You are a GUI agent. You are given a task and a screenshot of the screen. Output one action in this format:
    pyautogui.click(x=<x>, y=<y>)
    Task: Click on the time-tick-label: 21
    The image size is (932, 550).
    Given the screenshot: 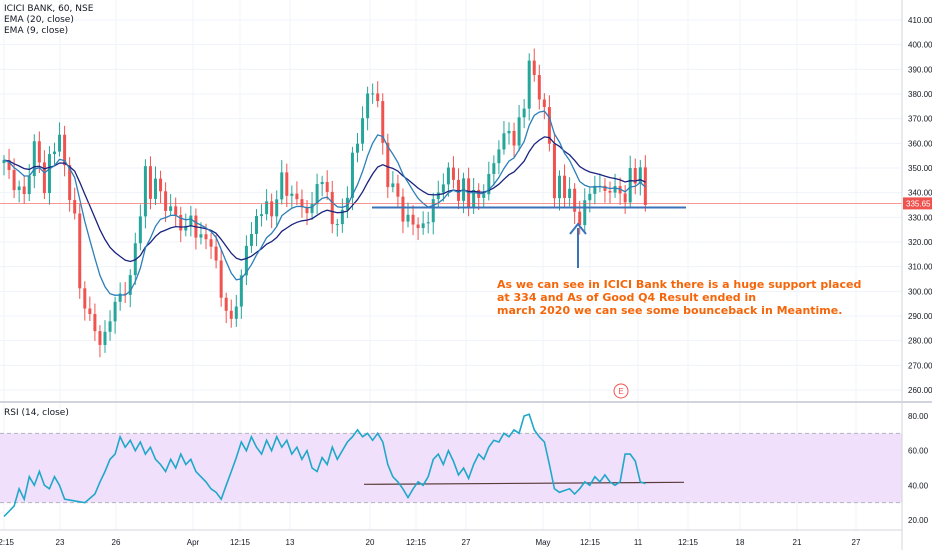 What is the action you would take?
    pyautogui.click(x=797, y=542)
    